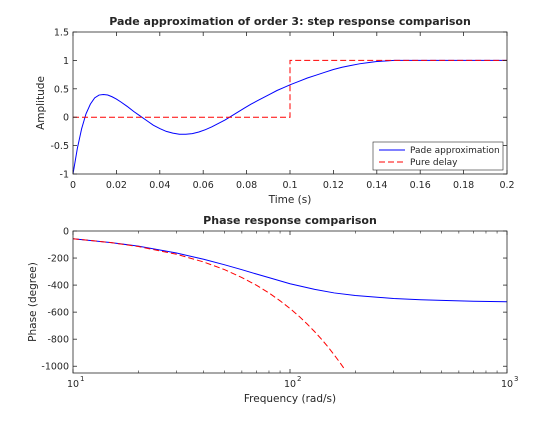  Describe the element at coordinates (58, 340) in the screenshot. I see `y-tick-label: -800` at that location.